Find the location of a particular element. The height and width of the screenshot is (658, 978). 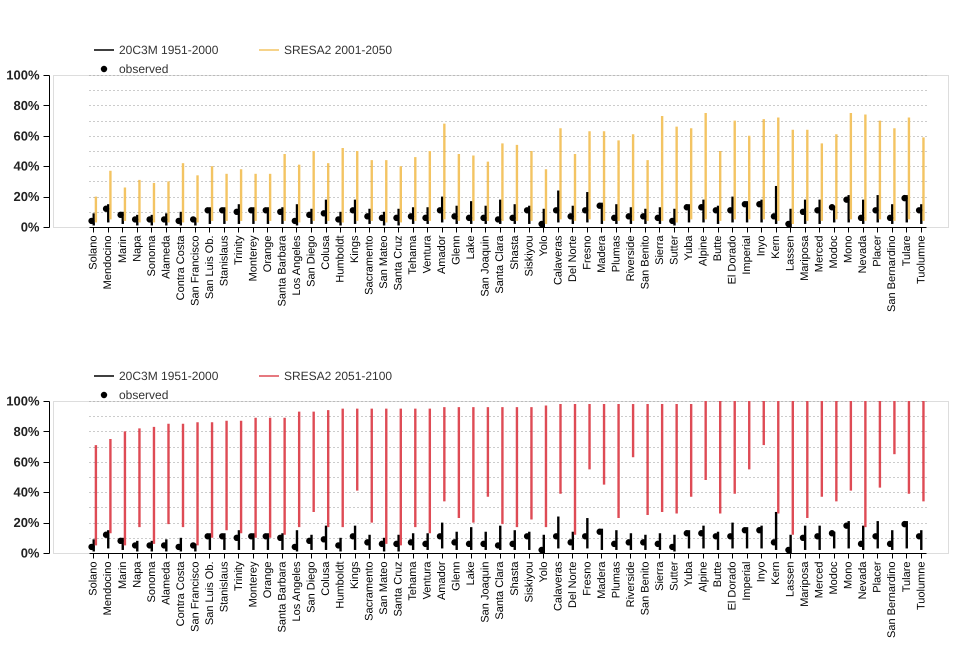

x-tick-label: Del Norte is located at coordinates (572, 259).